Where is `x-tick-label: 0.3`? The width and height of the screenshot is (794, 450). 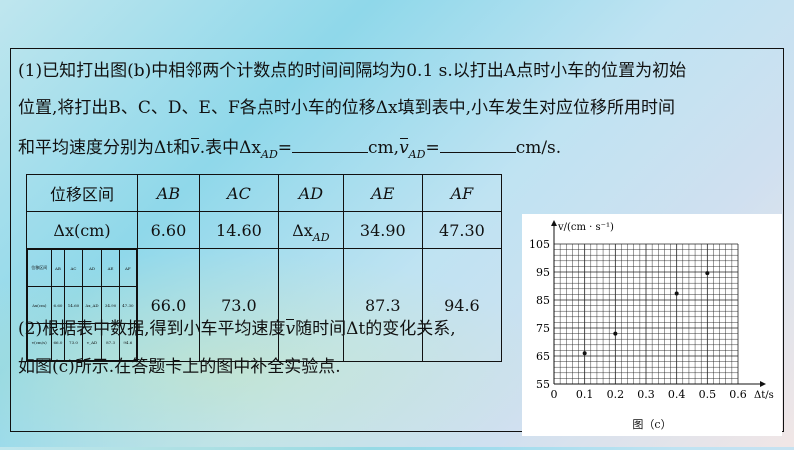 x-tick-label: 0.3 is located at coordinates (646, 394).